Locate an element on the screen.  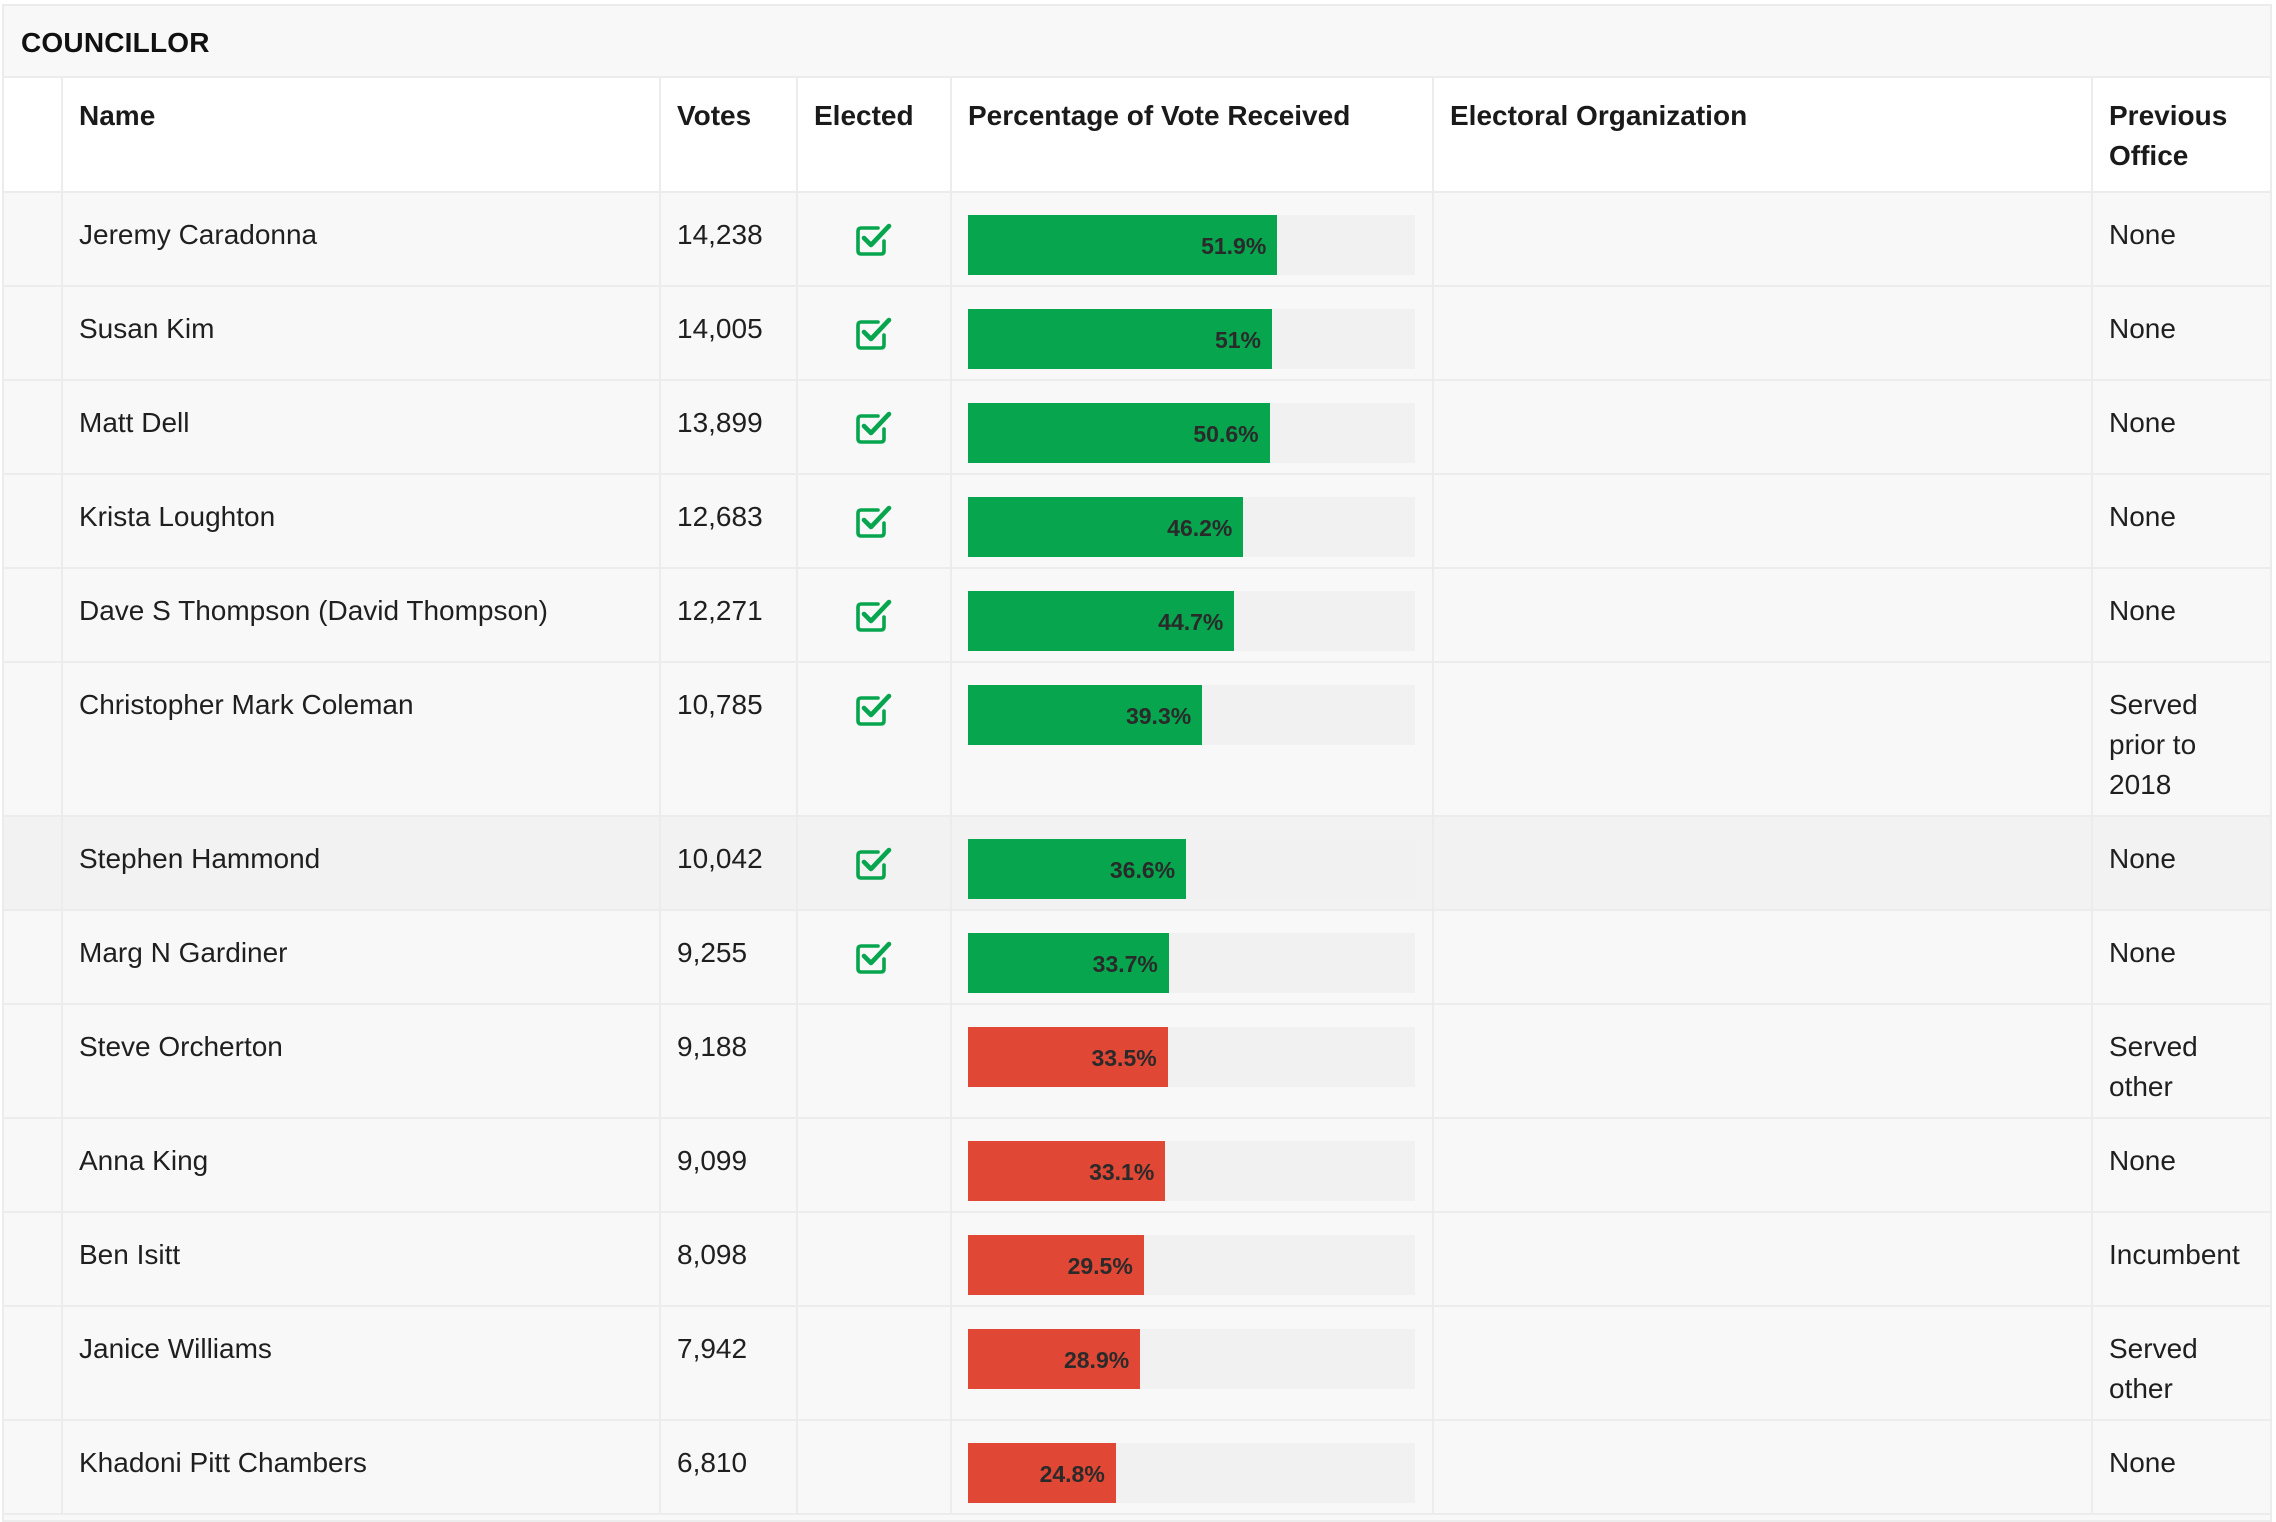
table-row: Ben Isitt 8,098 29.5% Incumbent is located at coordinates (1137, 1259).